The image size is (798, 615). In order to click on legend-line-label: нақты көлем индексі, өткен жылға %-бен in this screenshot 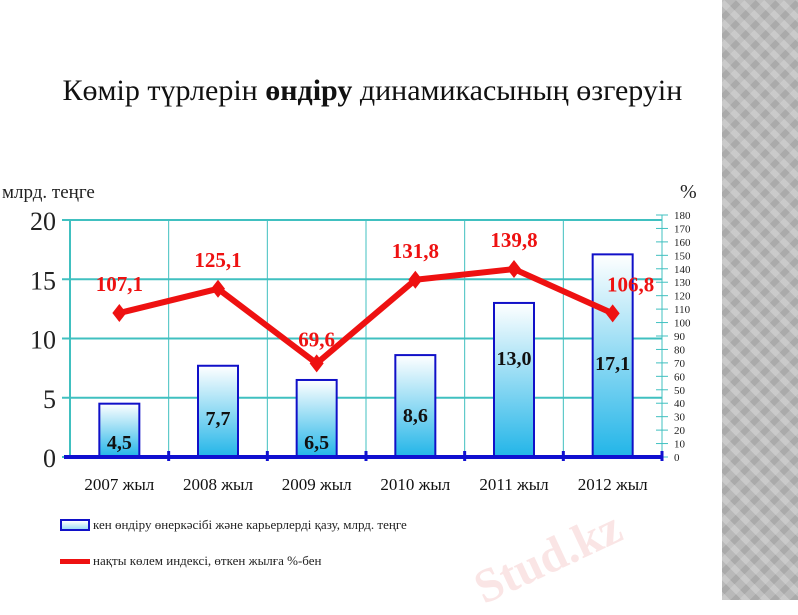, I will do `click(207, 560)`.